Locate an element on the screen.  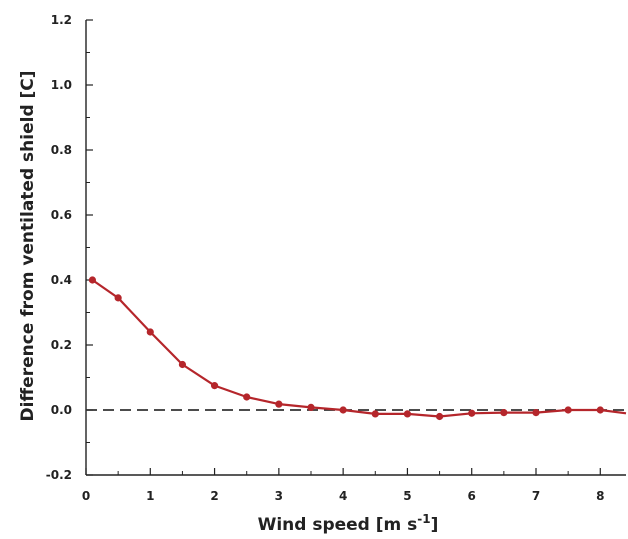
x-axis-title: Wind speed [m s-1] is located at coordinates (348, 523).